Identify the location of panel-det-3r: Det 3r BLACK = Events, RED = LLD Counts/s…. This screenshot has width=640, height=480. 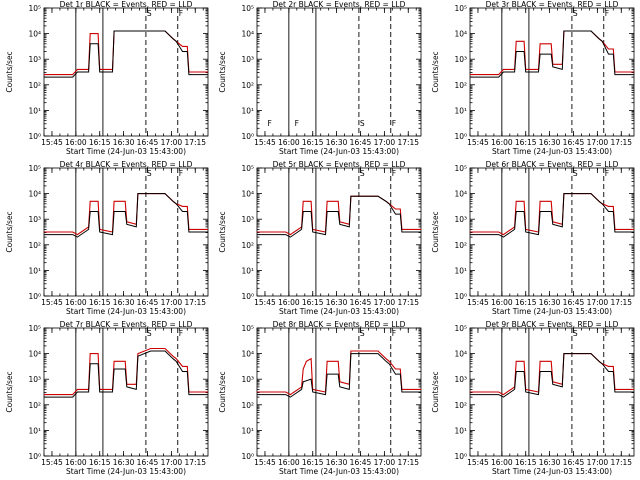
(533, 78).